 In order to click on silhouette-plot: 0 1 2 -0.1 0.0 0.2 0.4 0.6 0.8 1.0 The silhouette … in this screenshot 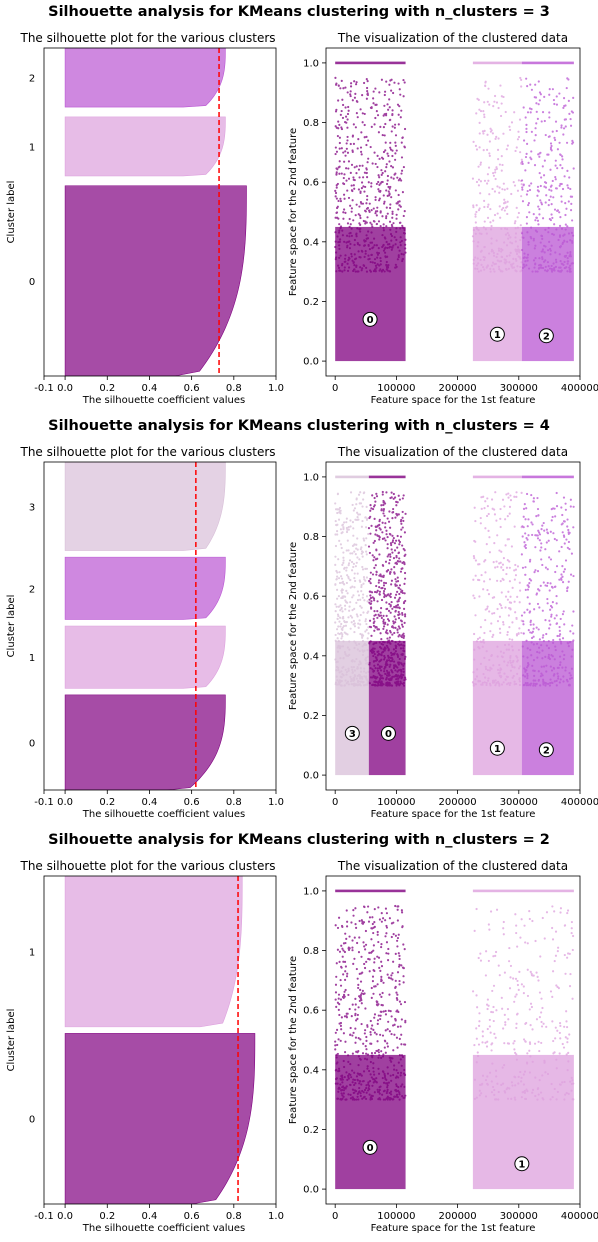, I will do `click(145, 218)`.